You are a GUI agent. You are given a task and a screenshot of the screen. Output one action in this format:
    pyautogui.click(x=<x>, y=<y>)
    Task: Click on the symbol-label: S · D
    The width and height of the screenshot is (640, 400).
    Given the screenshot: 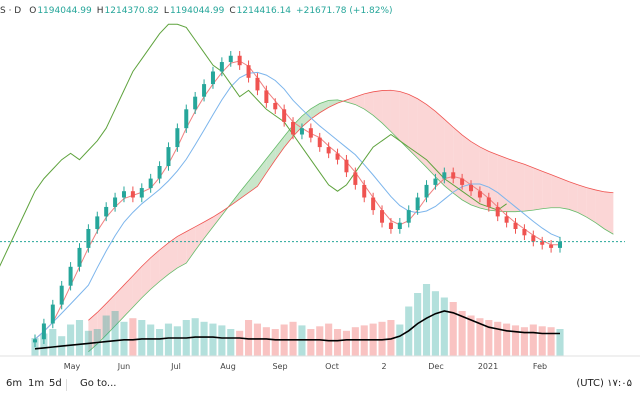 What is the action you would take?
    pyautogui.click(x=11, y=11)
    